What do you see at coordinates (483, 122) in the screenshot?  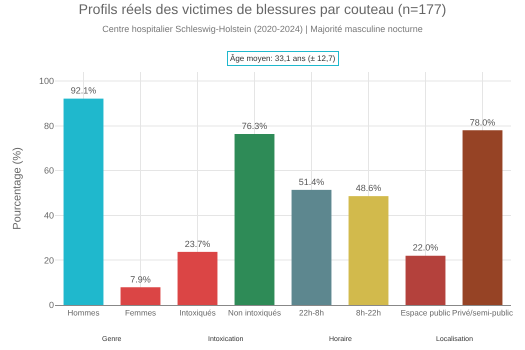 I see `data-label: 78.0%` at bounding box center [483, 122].